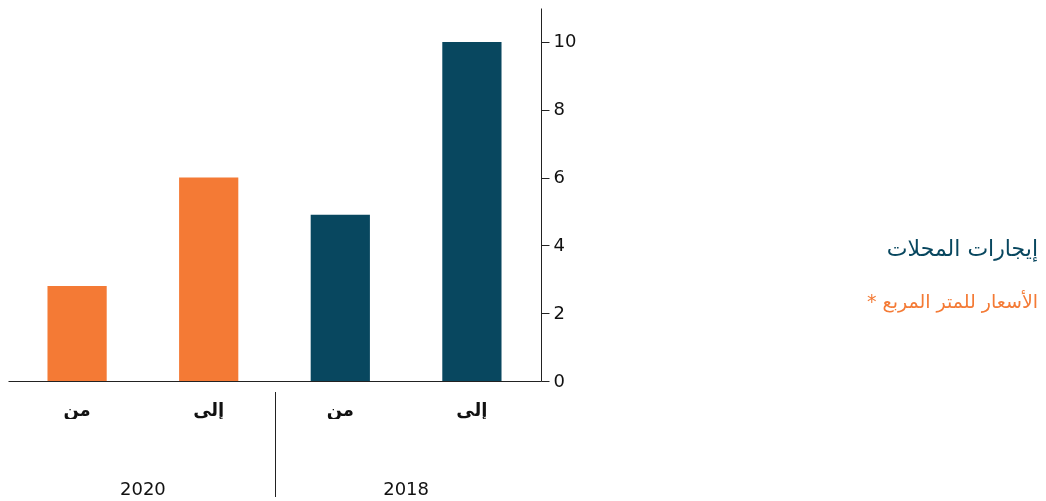 Image resolution: width=1046 pixels, height=501 pixels. I want to click on y-tick-label: 10, so click(565, 41).